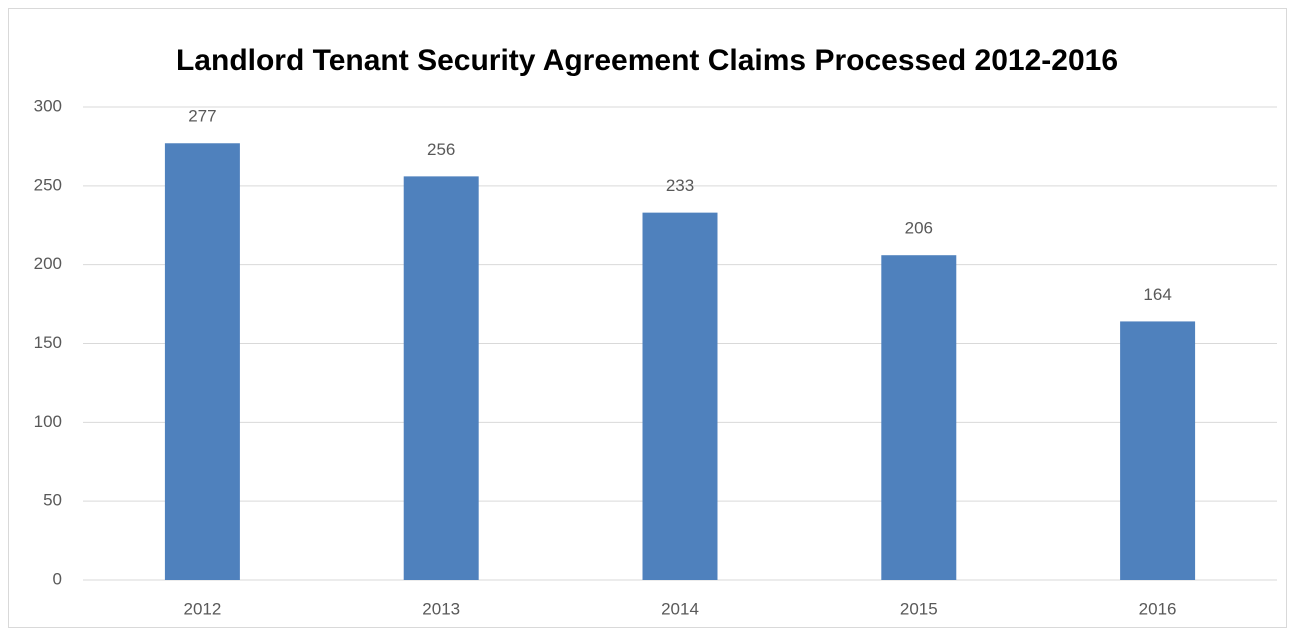 This screenshot has height=636, width=1295. I want to click on data-label: 164, so click(1157, 294).